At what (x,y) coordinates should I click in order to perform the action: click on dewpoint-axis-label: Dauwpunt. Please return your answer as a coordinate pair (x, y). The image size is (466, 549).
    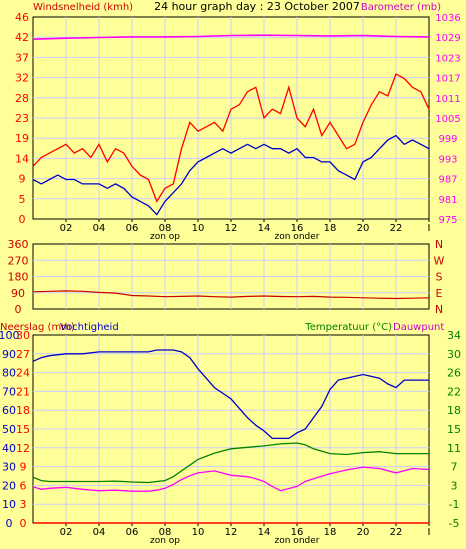
    Looking at the image, I should click on (418, 327).